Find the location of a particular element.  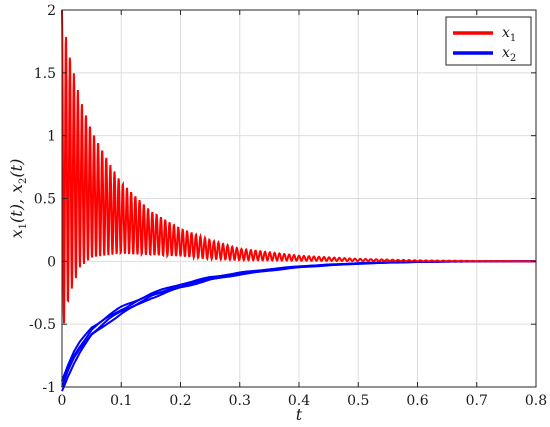

x-tick-label: 0.4 is located at coordinates (299, 401).